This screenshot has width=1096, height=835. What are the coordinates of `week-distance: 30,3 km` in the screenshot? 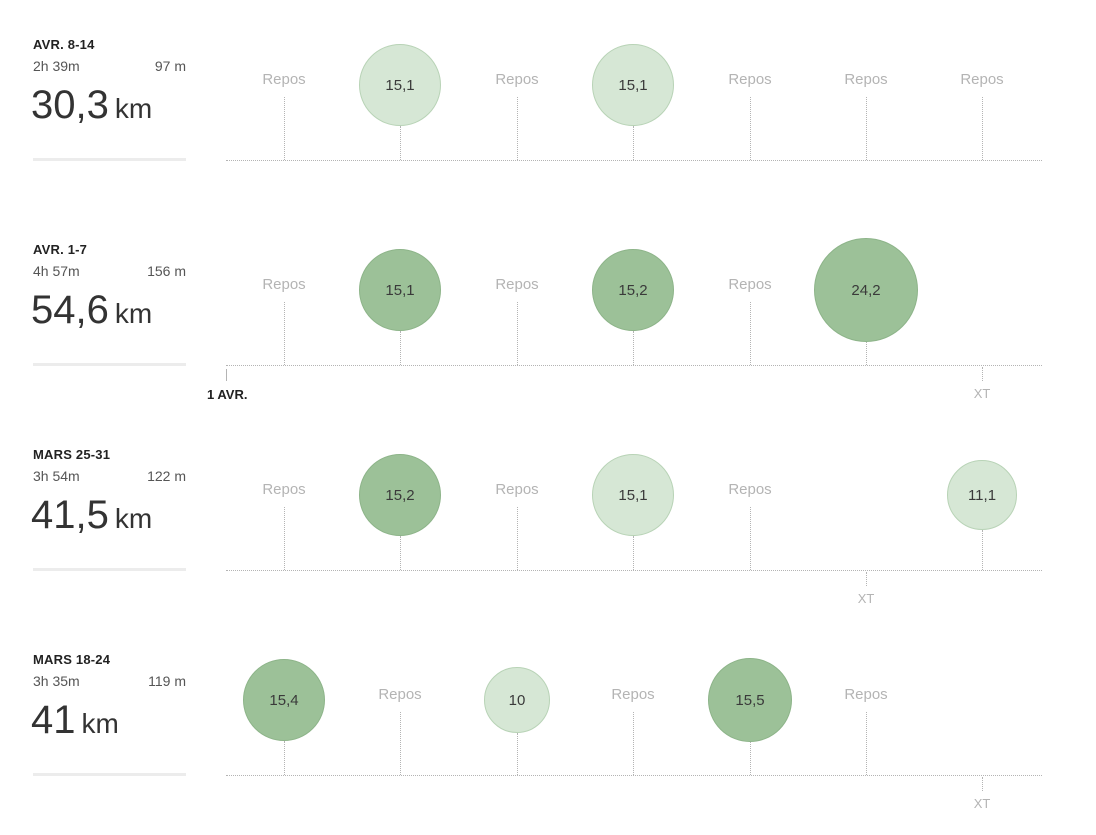 It's located at (91, 105).